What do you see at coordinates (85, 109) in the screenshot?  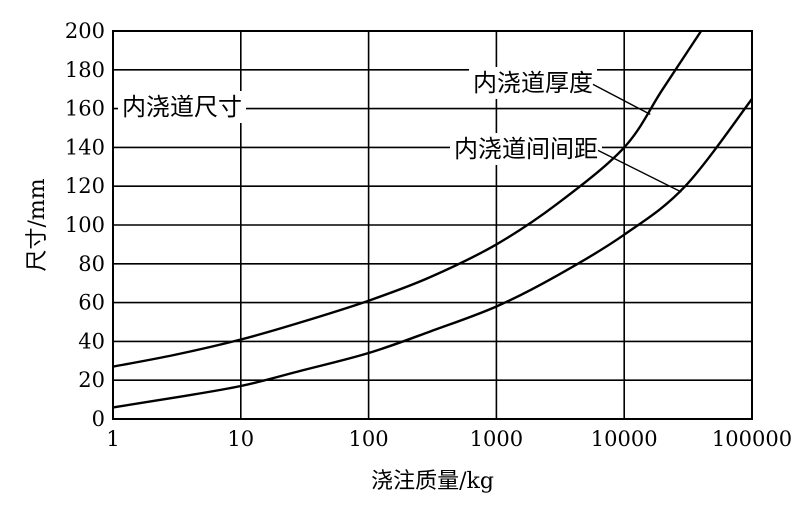 I see `y-tick-label: 160` at bounding box center [85, 109].